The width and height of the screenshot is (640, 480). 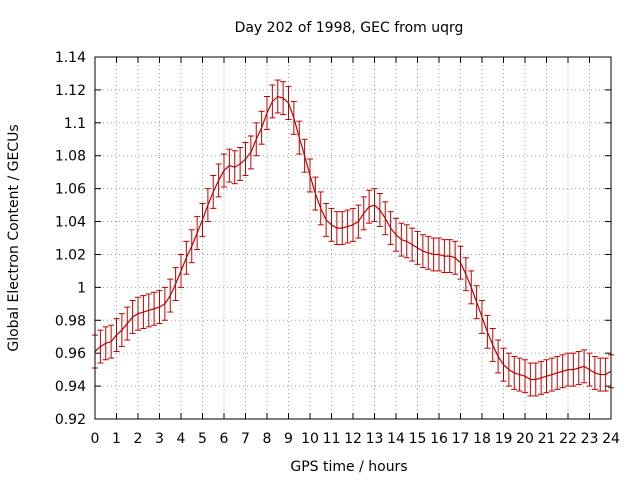 I want to click on y-tick-label: 1.08, so click(x=70, y=157).